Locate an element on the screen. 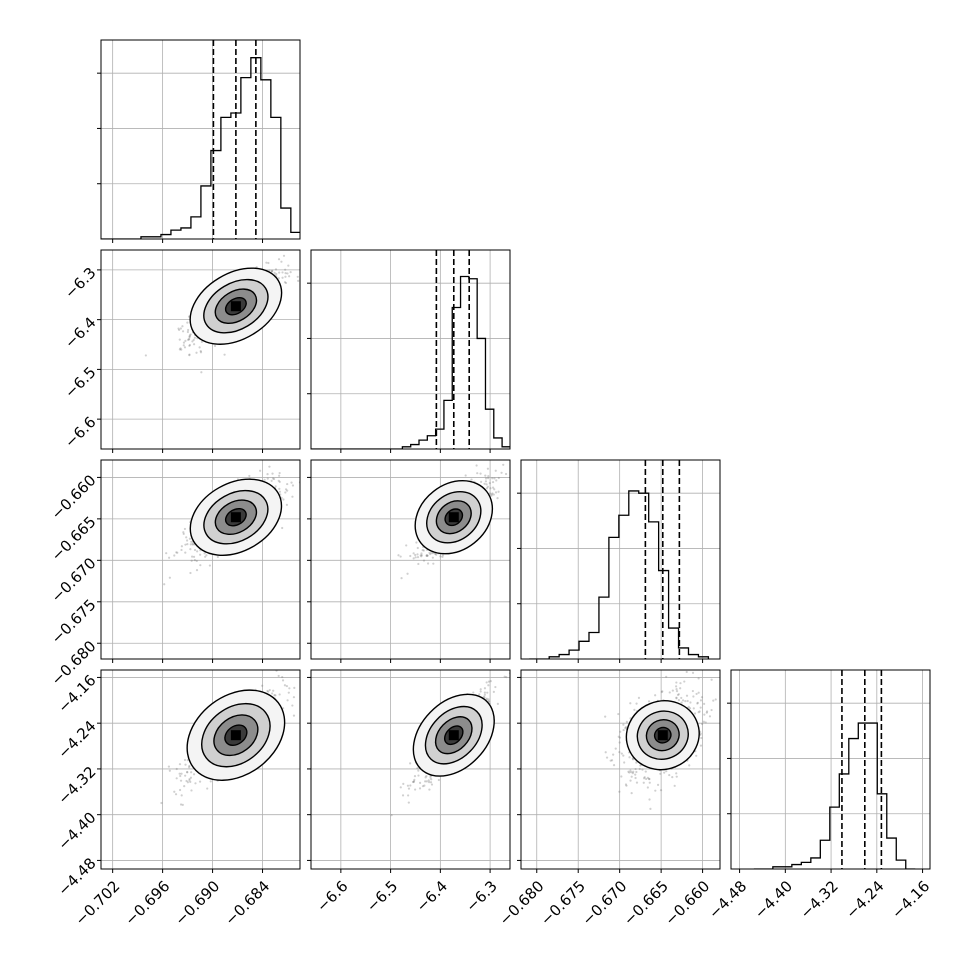  y-tick-label: −0.675 is located at coordinates (74, 622).